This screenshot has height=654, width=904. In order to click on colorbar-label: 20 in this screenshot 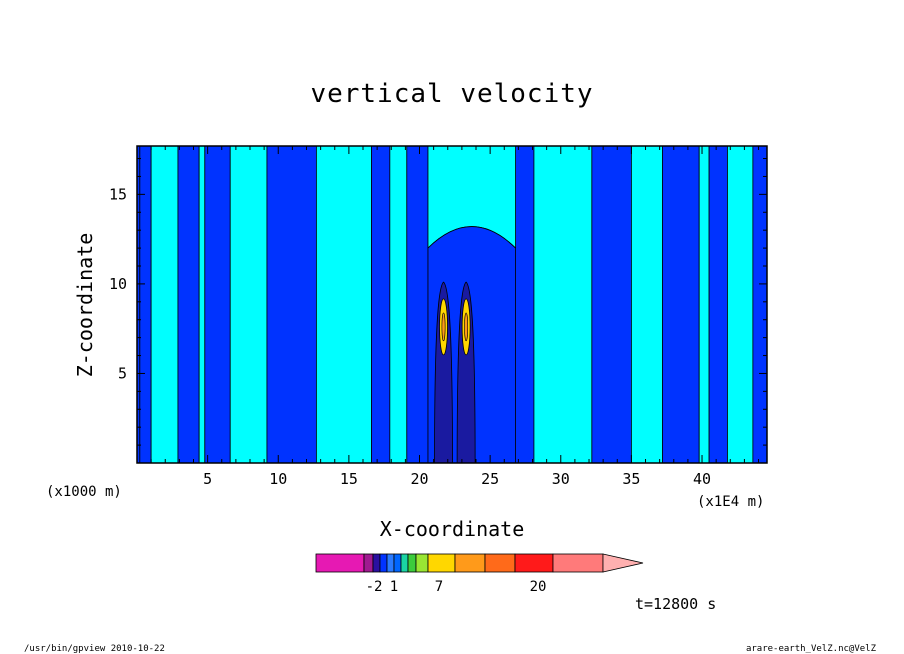, I will do `click(538, 587)`.